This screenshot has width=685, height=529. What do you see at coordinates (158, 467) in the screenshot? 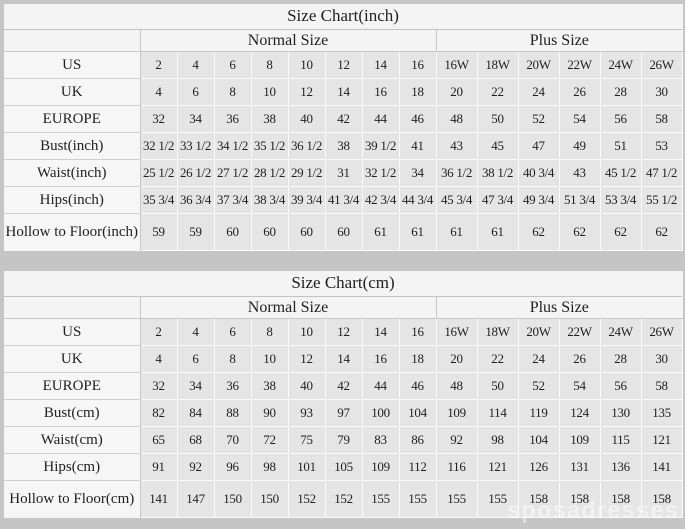
I see `size-value-cell: 91` at bounding box center [158, 467].